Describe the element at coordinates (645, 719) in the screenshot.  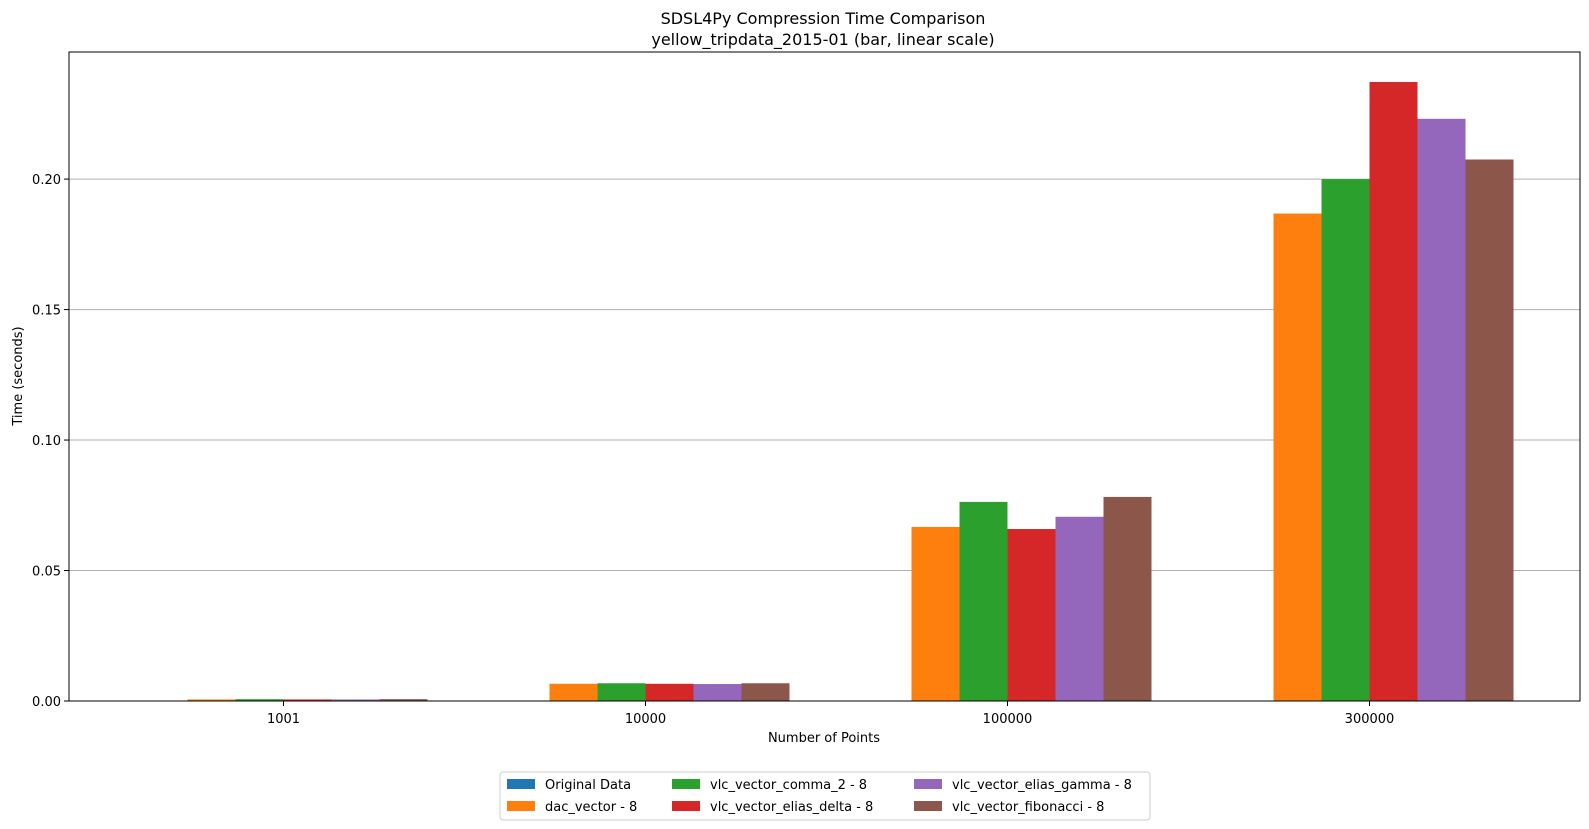
I see `x-tick-label: 10000` at that location.